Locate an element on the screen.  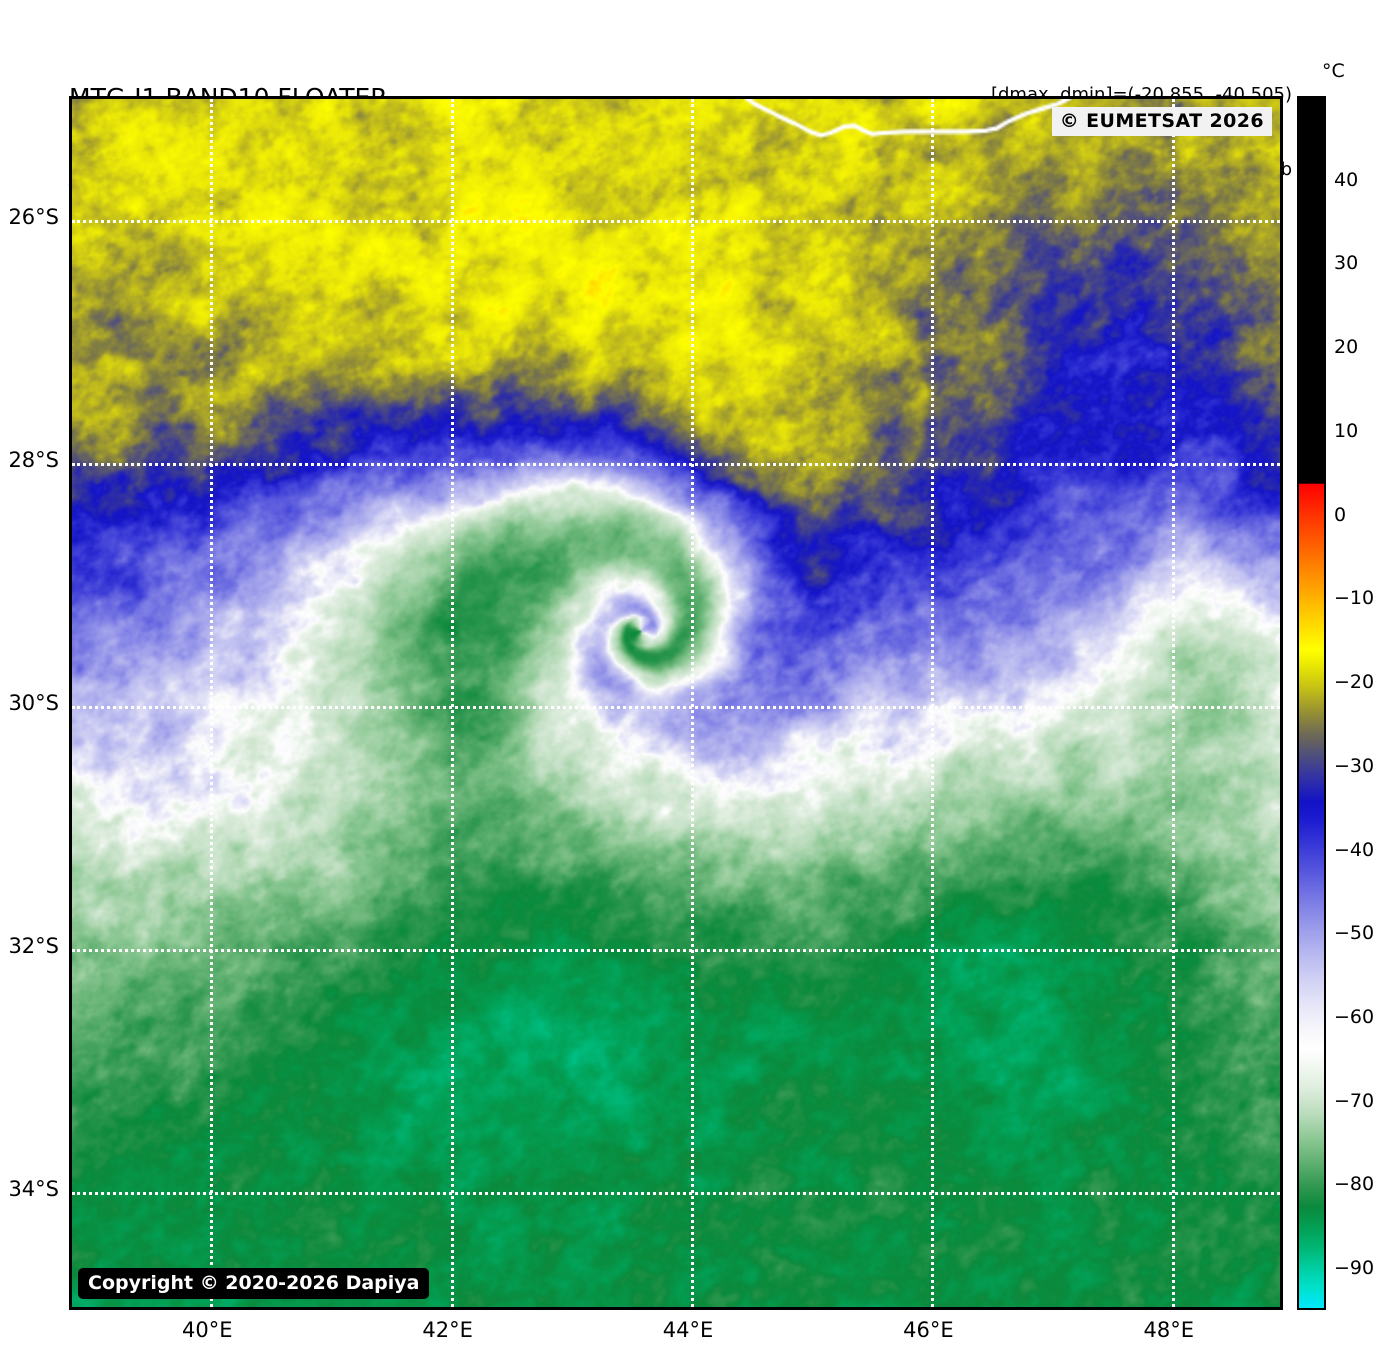
colorbar-tick-label: −50 is located at coordinates (1354, 933).